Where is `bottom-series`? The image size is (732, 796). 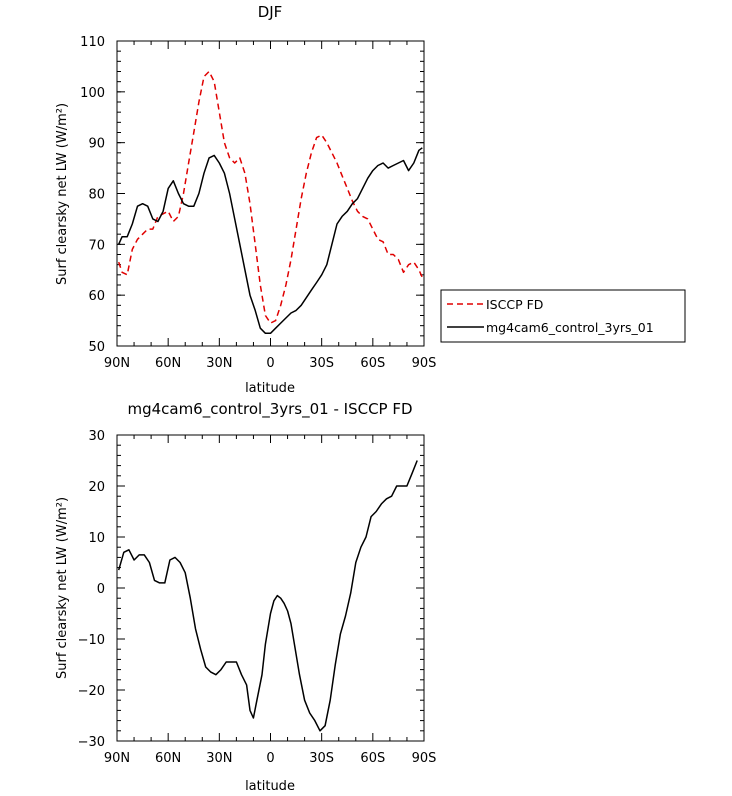 bottom-series is located at coordinates (267, 596).